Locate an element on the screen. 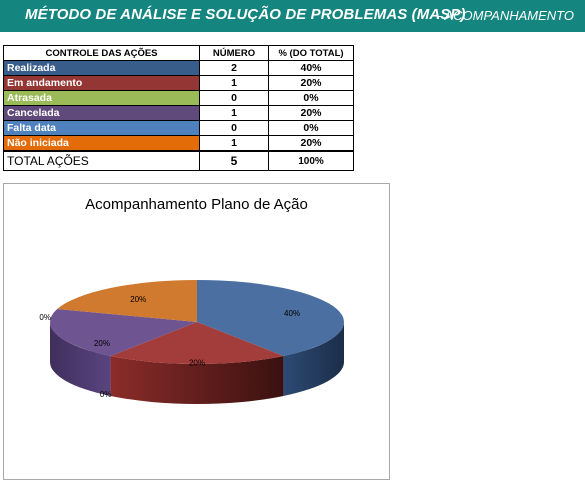 This screenshot has width=585, height=482. total-number: 5 is located at coordinates (234, 160).